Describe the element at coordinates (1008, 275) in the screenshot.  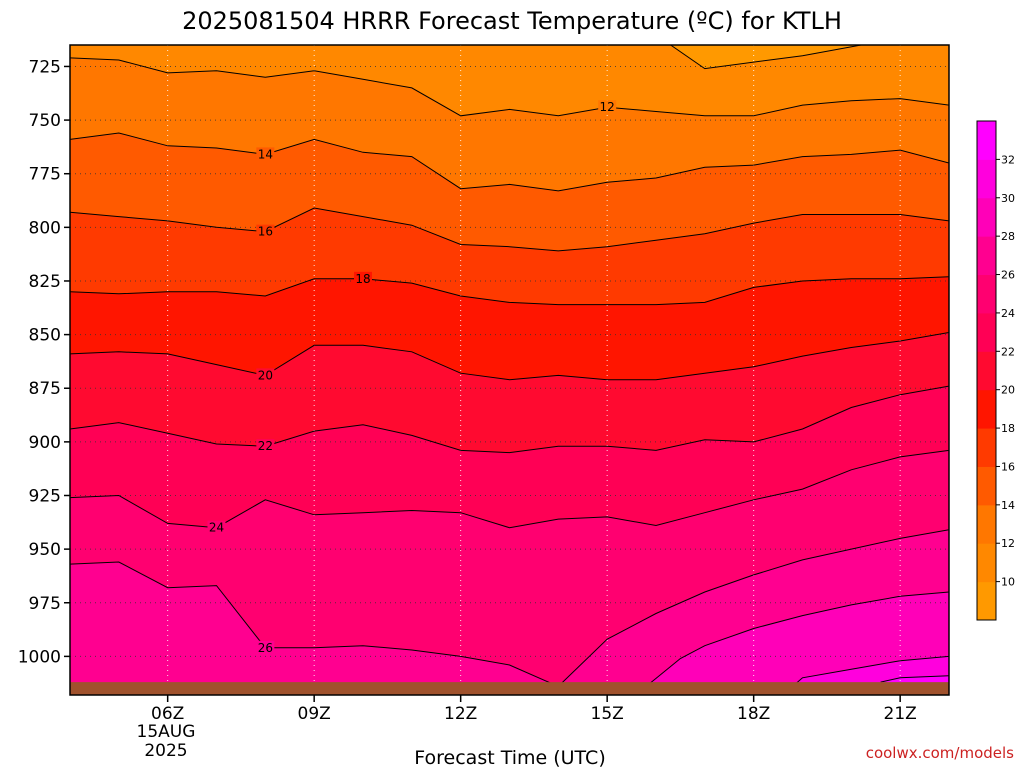
I see `colorbar-tick-label-26: 26` at that location.